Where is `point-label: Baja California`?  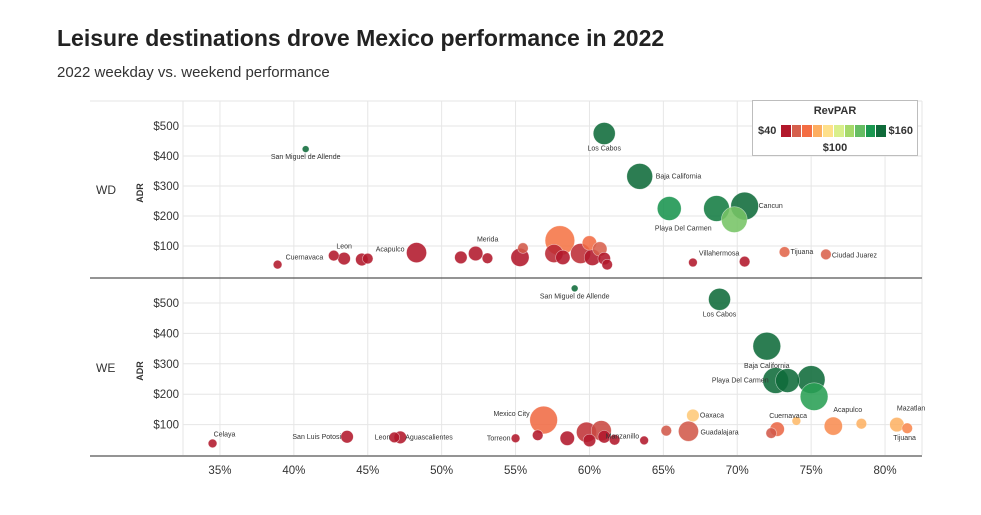 point-label: Baja California is located at coordinates (679, 176).